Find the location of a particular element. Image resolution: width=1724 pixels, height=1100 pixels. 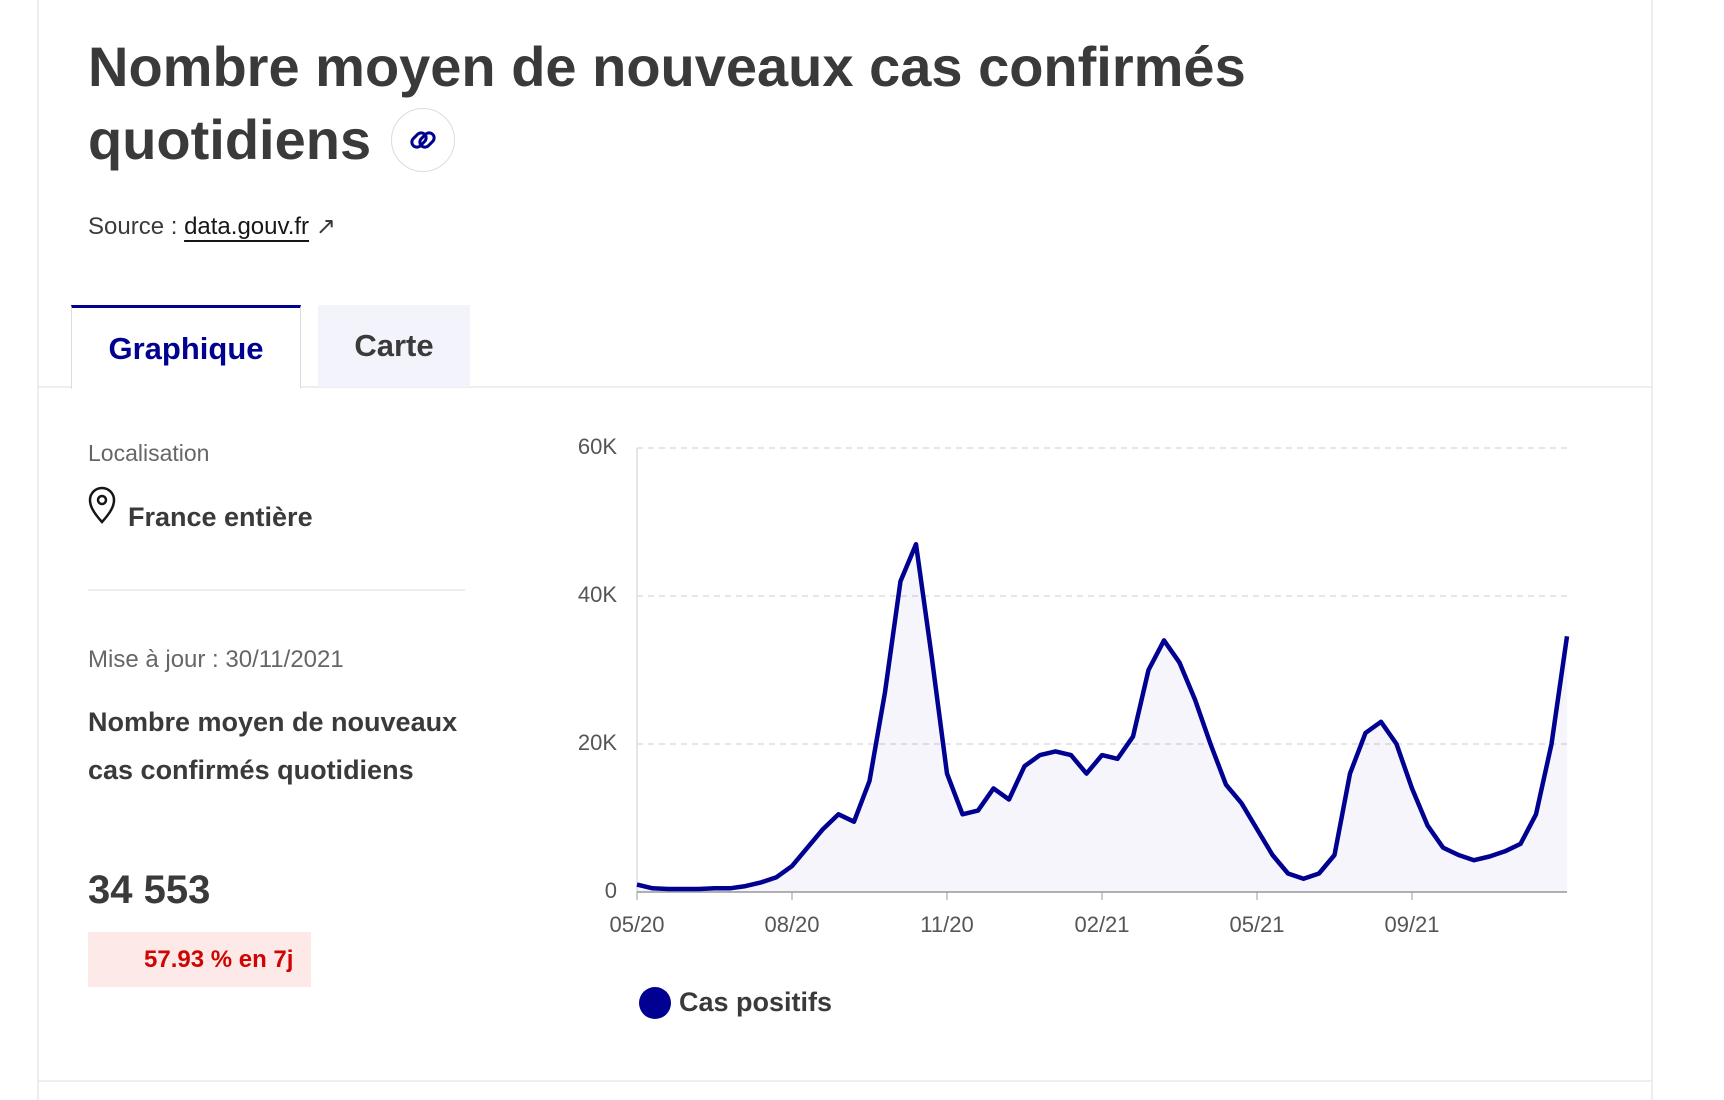

y-tick-label: 0 is located at coordinates (611, 890).